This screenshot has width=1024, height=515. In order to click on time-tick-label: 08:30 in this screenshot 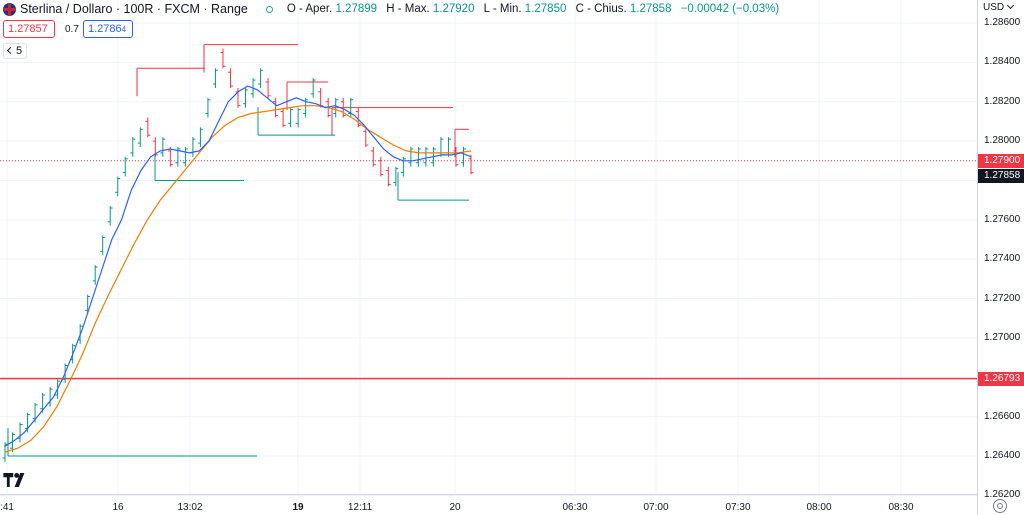, I will do `click(901, 507)`.